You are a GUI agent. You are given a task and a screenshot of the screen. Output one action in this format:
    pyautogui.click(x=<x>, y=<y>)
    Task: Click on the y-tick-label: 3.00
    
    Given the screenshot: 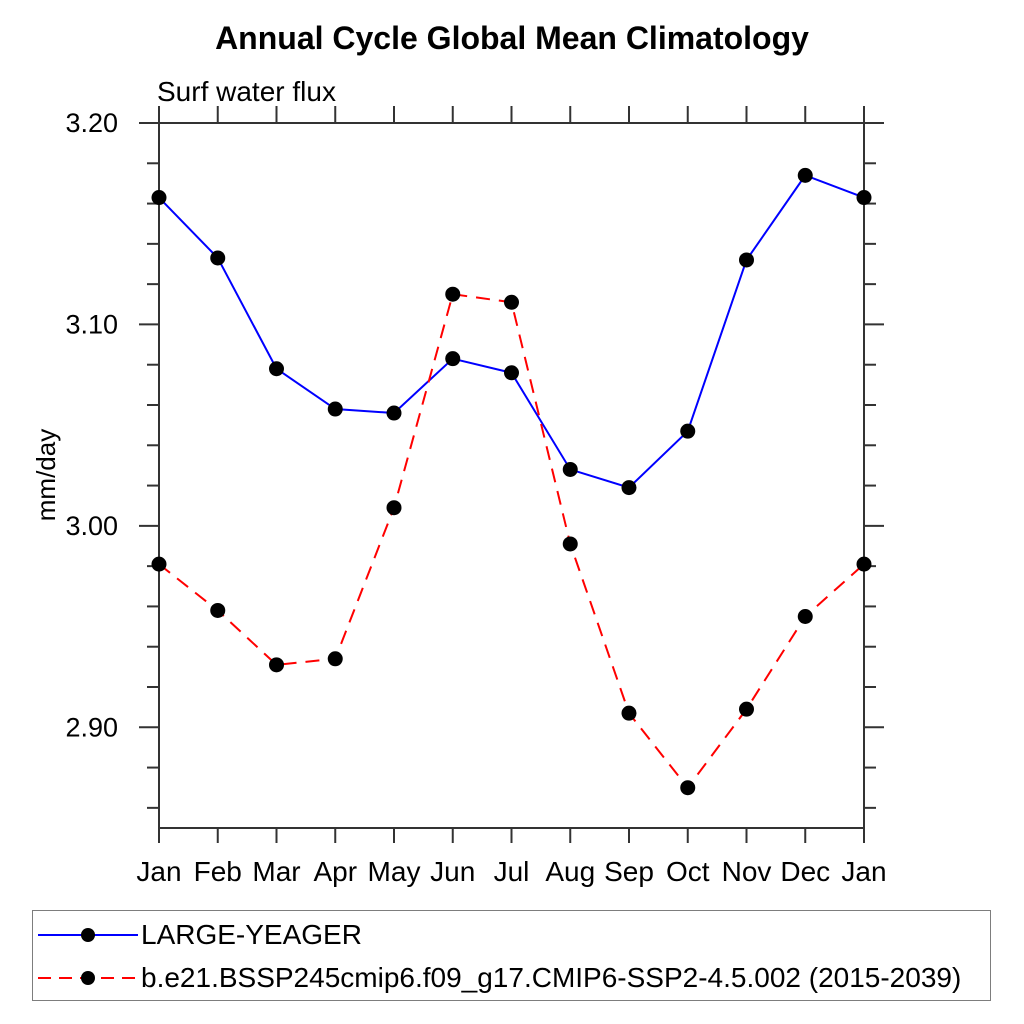 What is the action you would take?
    pyautogui.click(x=91, y=526)
    